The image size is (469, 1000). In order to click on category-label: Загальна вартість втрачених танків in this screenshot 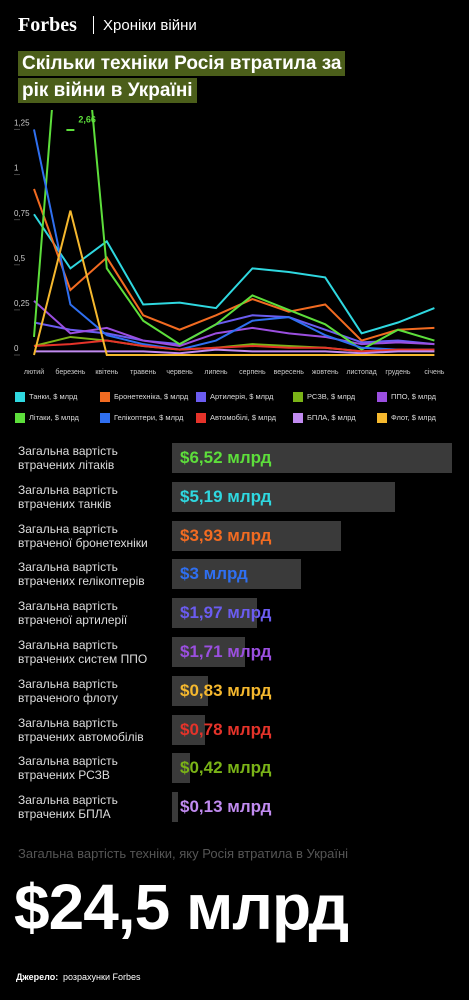, I will do `click(68, 496)`.